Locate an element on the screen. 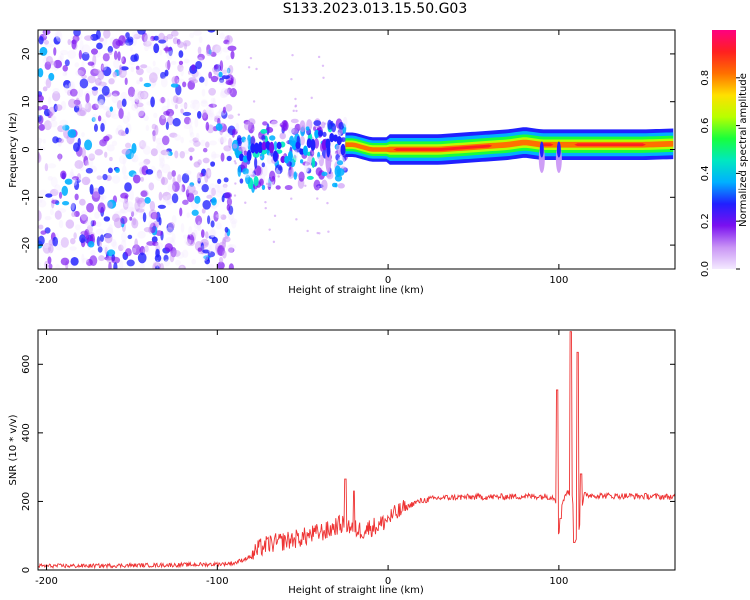 The height and width of the screenshot is (600, 750). spectrogram-spike is located at coordinates (541, 149).